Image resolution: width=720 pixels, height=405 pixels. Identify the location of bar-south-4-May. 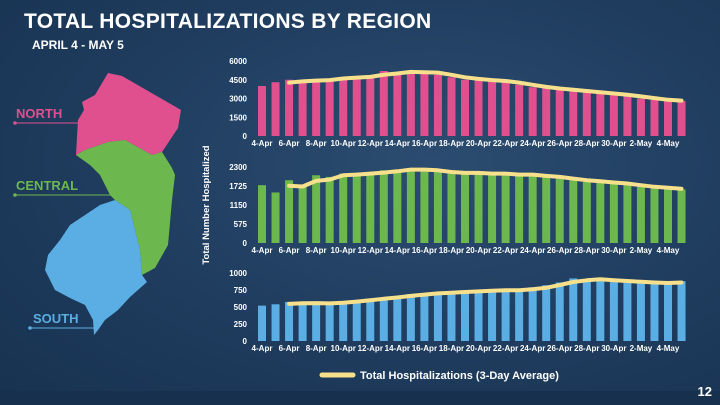
(668, 312).